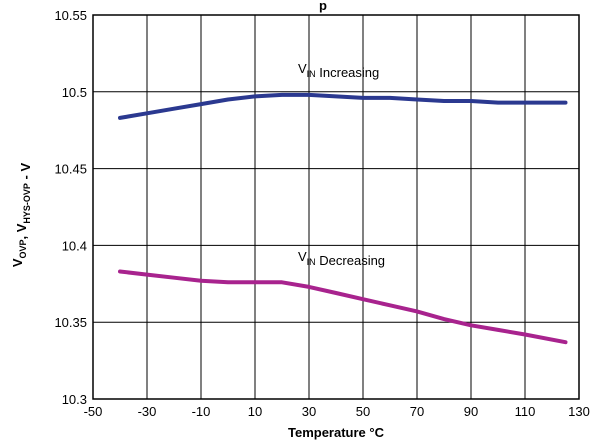  I want to click on x-tick-label: 10, so click(255, 411).